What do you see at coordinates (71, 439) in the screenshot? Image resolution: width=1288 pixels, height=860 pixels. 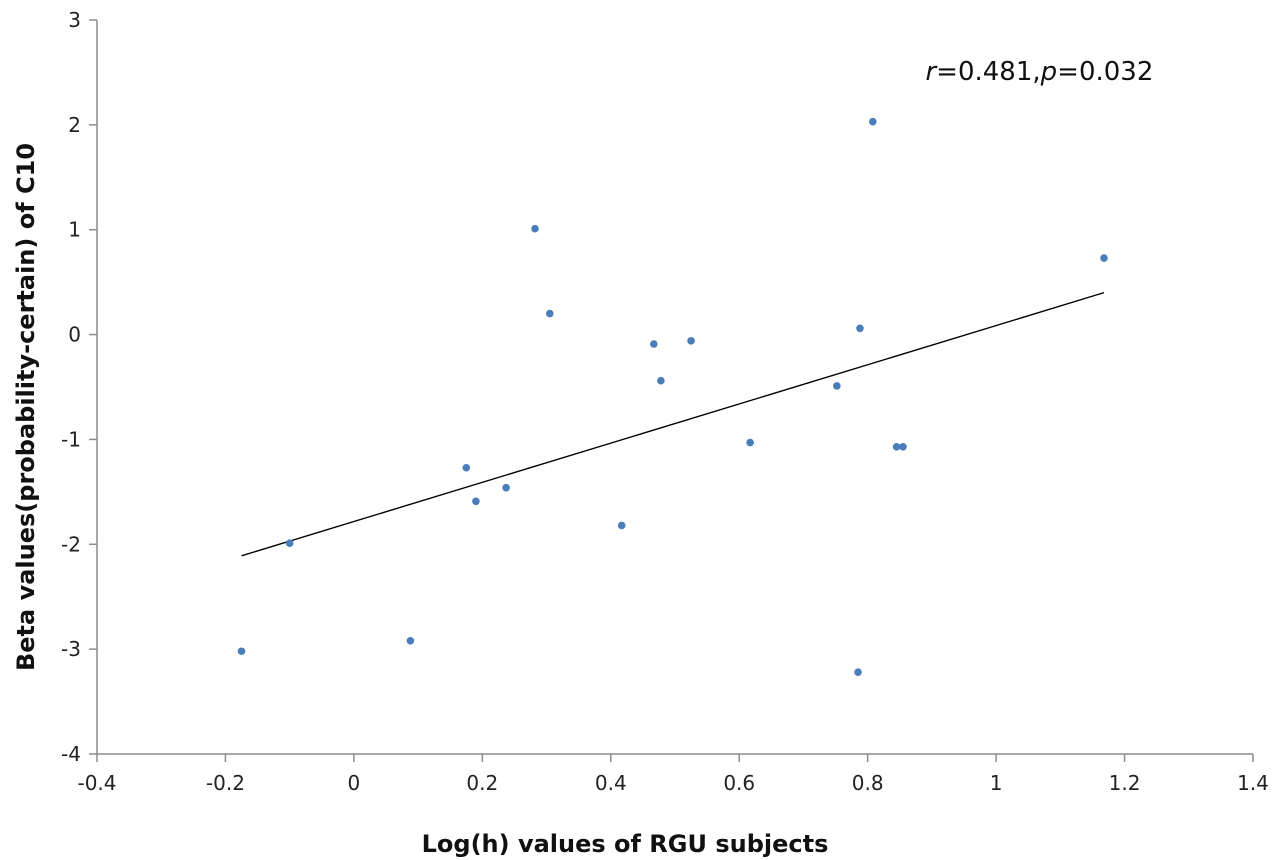 I see `y-tick-label: -1` at bounding box center [71, 439].